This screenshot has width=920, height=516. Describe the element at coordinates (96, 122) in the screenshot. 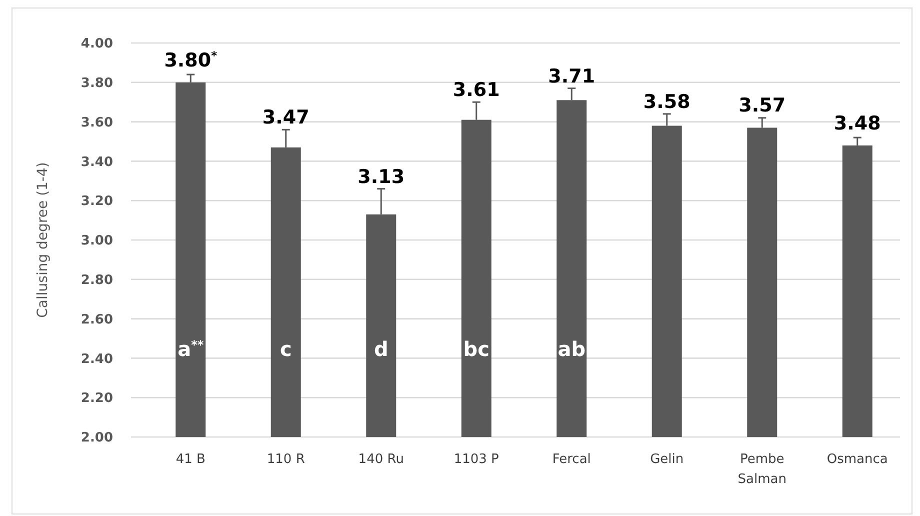

I see `y-tick-label: 3.60` at that location.